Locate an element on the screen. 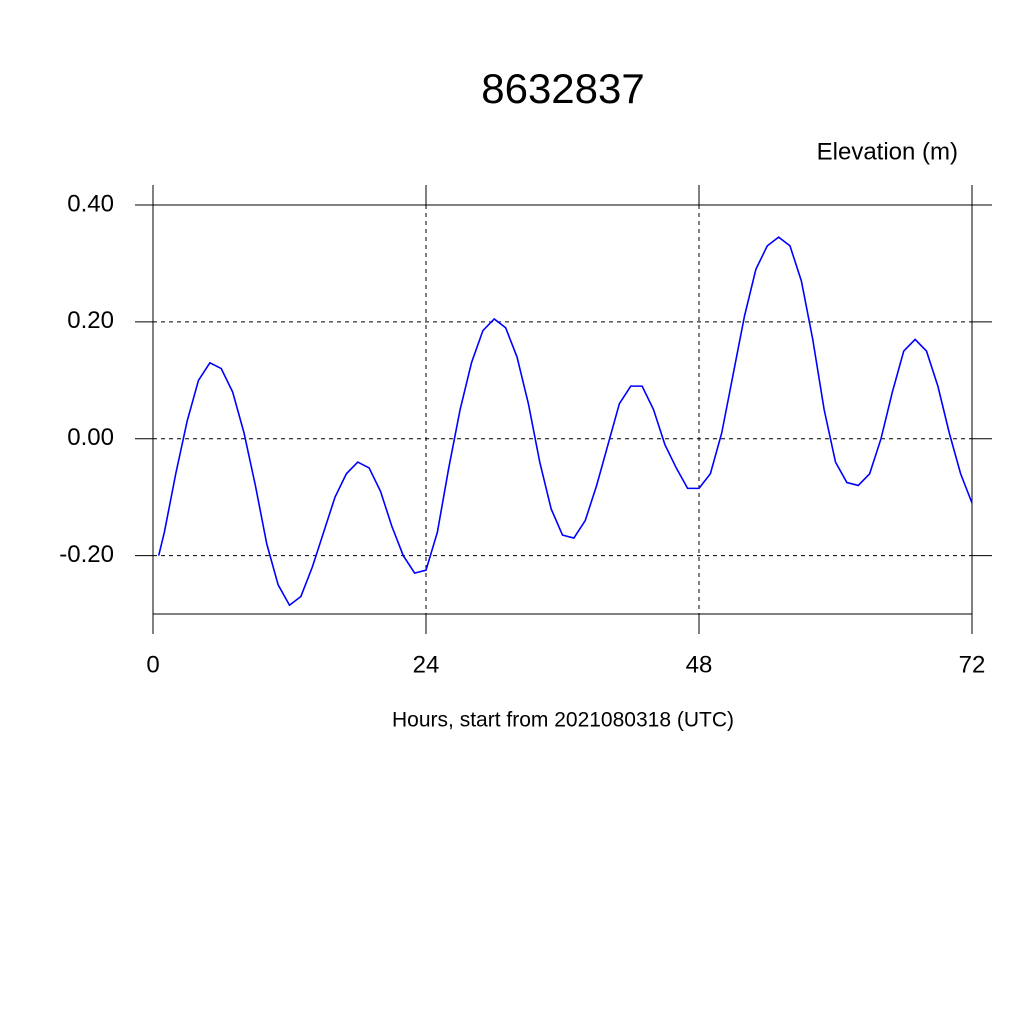  x-tick-label: 0 is located at coordinates (152, 664).